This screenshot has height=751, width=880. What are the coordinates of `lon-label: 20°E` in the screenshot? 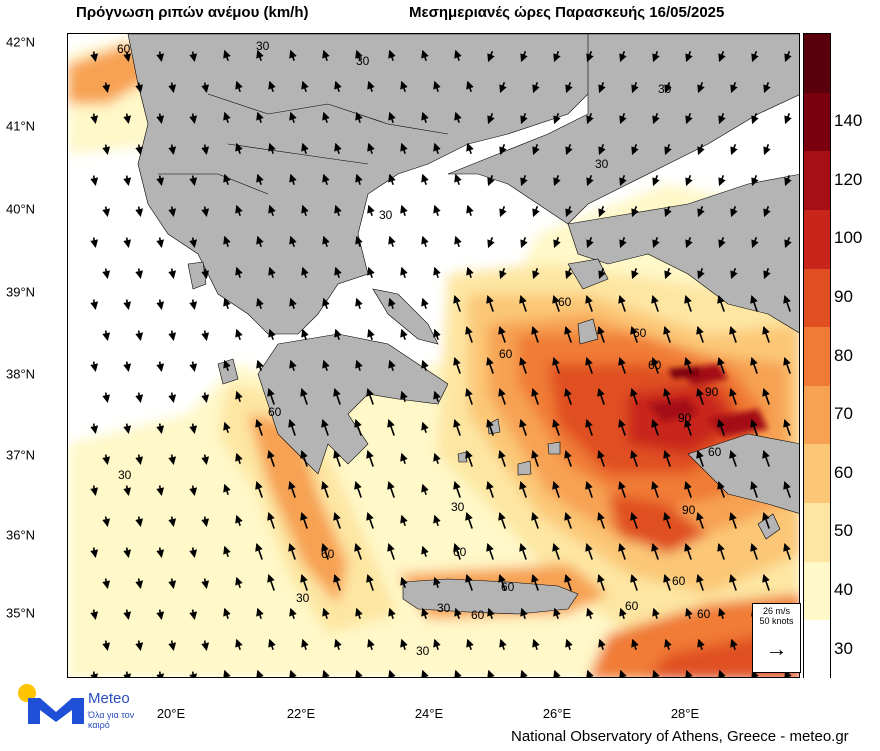 It's located at (171, 713).